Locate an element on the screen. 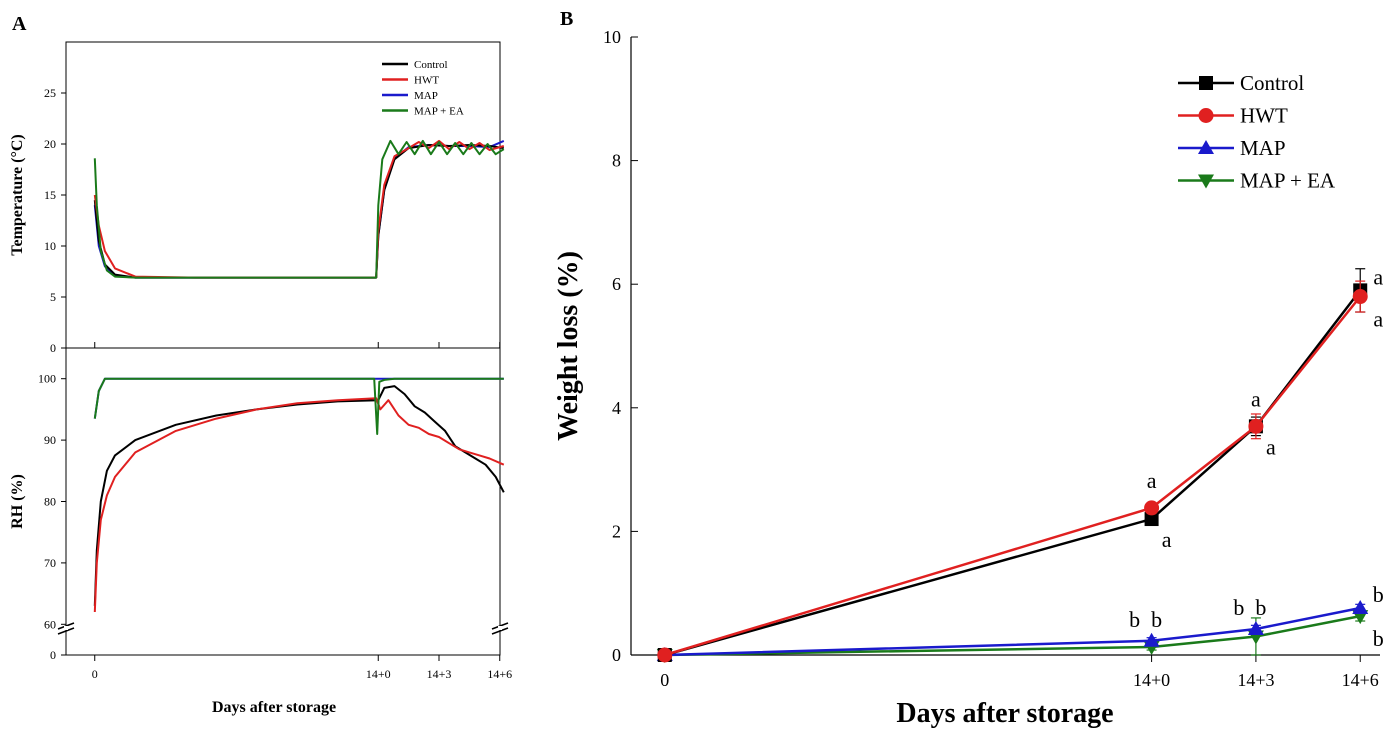 Image resolution: width=1392 pixels, height=736 pixels. y-tick-label: 100 is located at coordinates (47, 379).